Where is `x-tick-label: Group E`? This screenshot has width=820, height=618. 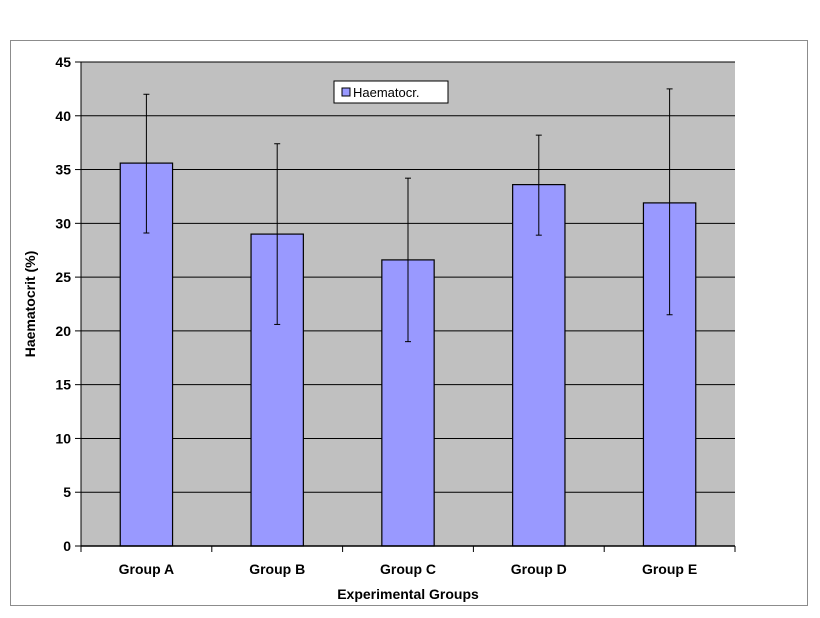 x-tick-label: Group E is located at coordinates (669, 569).